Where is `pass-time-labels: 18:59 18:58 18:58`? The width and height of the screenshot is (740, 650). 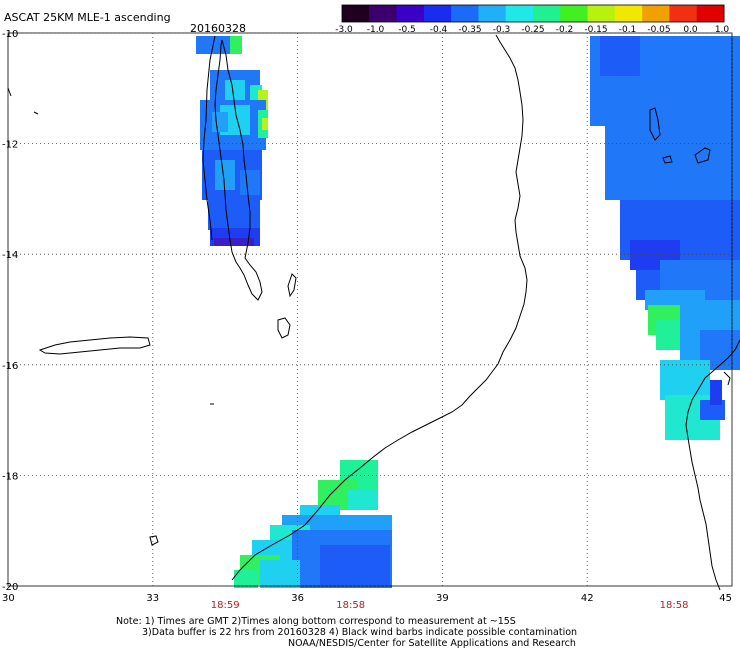 pass-time-labels: 18:59 18:58 18:58 is located at coordinates (450, 605).